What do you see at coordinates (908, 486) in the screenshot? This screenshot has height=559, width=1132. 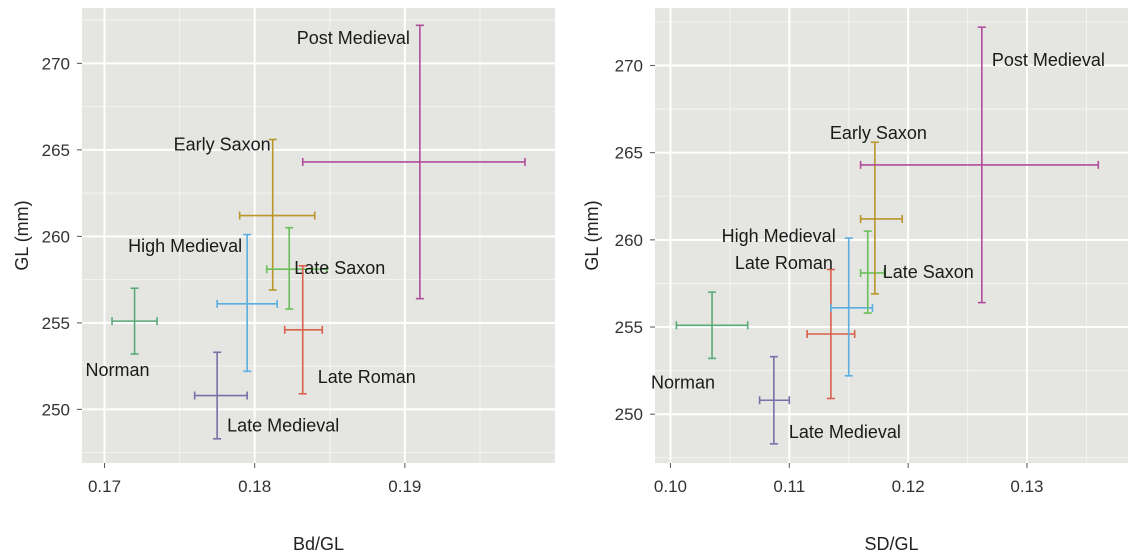 I see `x-tick-label: 0.12` at bounding box center [908, 486].